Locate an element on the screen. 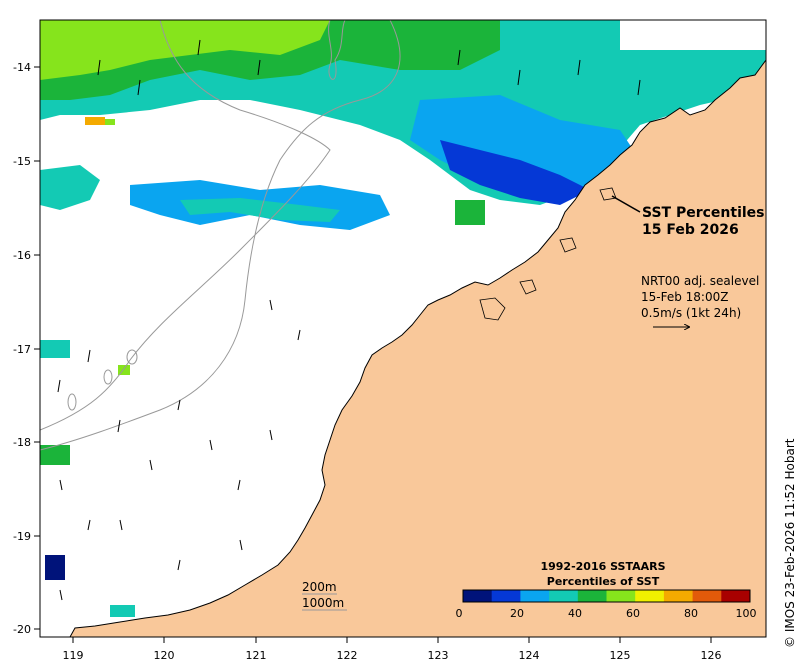 Image resolution: width=810 pixels, height=672 pixels. data-gap is located at coordinates (693, 35).